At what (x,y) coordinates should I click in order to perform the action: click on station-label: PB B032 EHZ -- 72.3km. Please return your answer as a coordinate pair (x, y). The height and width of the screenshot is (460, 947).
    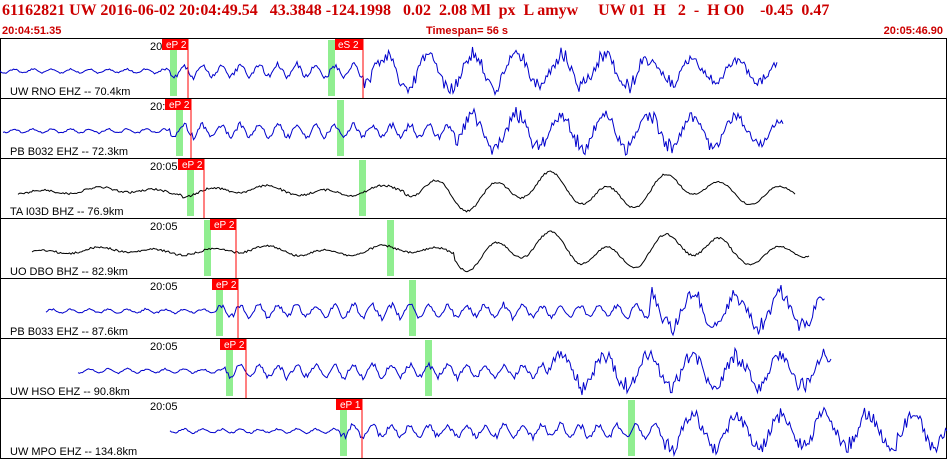
    Looking at the image, I should click on (69, 152).